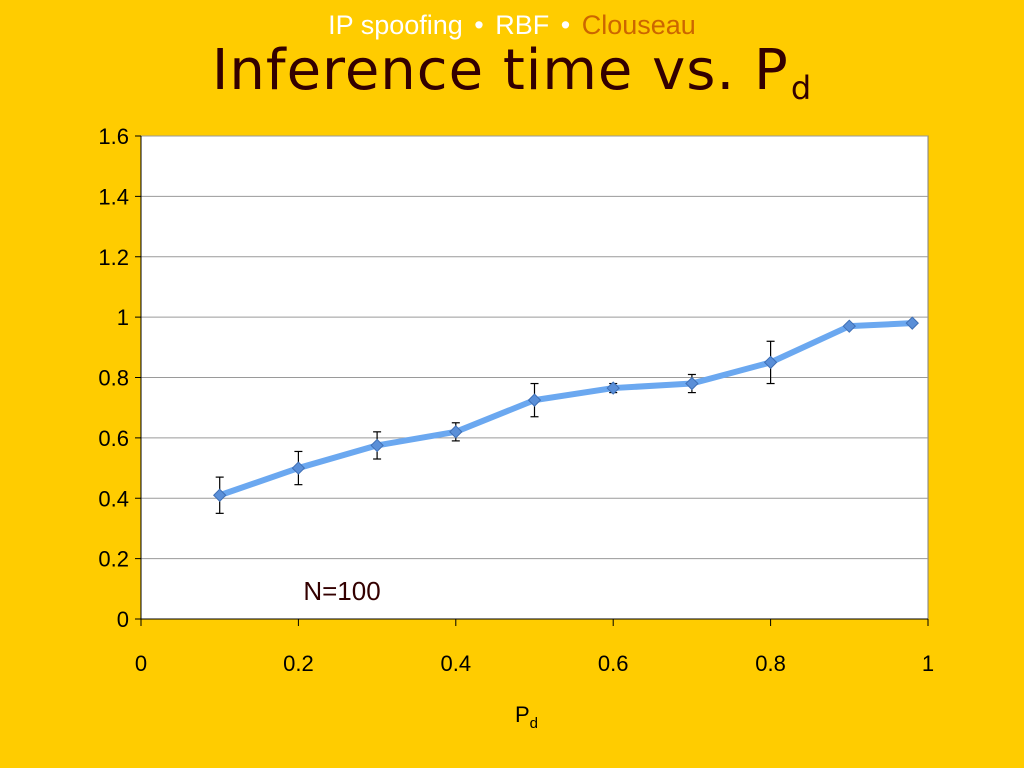 The width and height of the screenshot is (1024, 768). What do you see at coordinates (298, 663) in the screenshot?
I see `x-tick-label: 0.2` at bounding box center [298, 663].